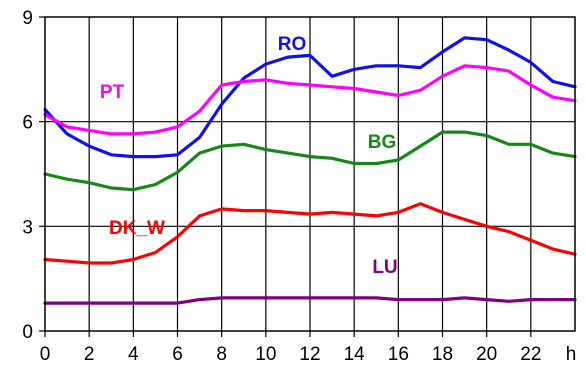 This screenshot has height=367, width=586. Describe the element at coordinates (290, 348) in the screenshot. I see `x-axis-ticks: 0 2 4 6 8 10 12 14 16 18 20 22` at that location.